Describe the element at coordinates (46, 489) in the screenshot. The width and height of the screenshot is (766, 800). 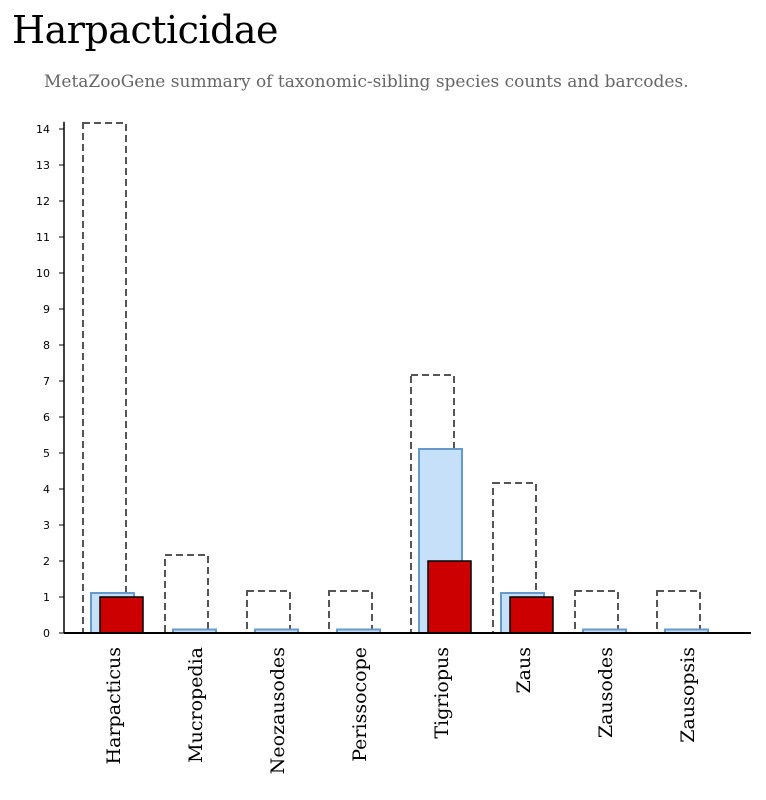
I see `y-tick-label: 4` at that location.